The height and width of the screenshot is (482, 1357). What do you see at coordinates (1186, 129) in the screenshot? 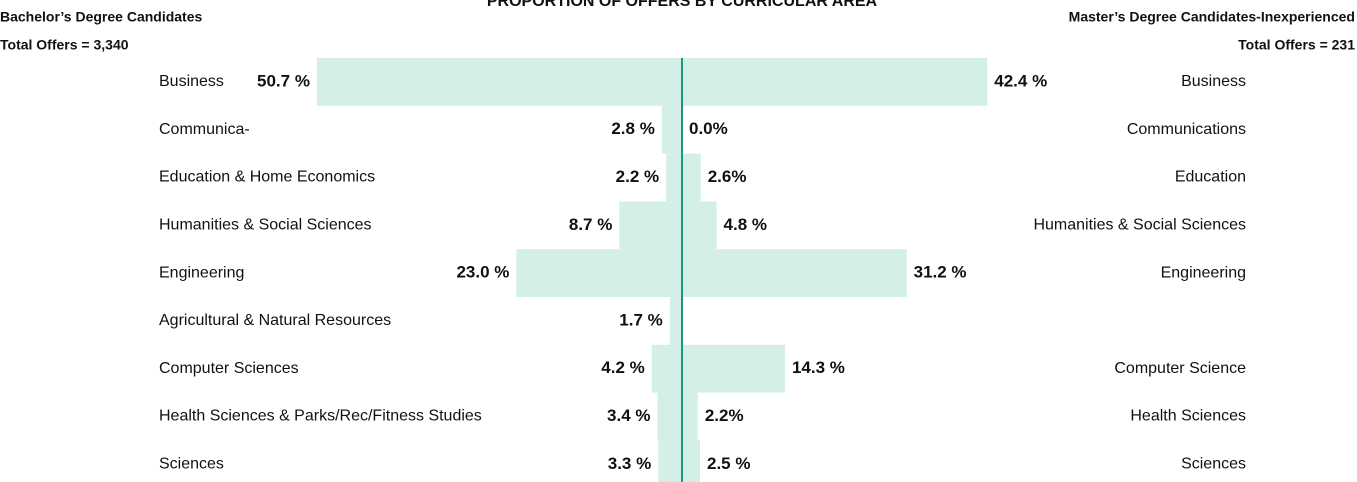
I see `category-label: Communications` at bounding box center [1186, 129].